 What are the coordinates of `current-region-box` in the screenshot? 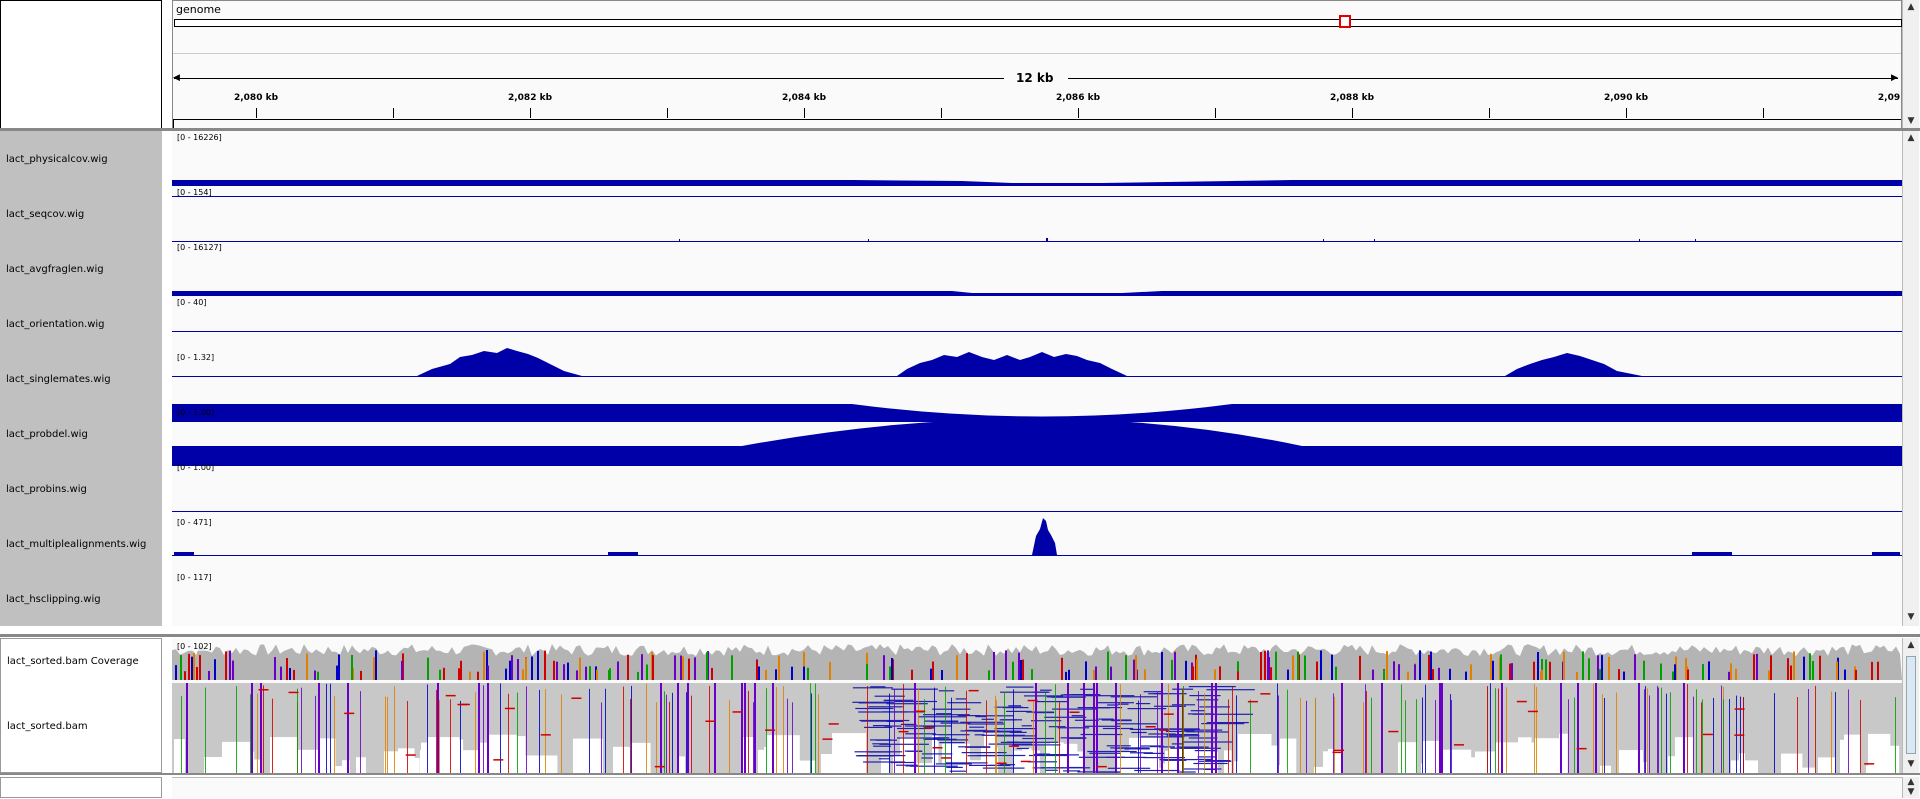 It's located at (1345, 21).